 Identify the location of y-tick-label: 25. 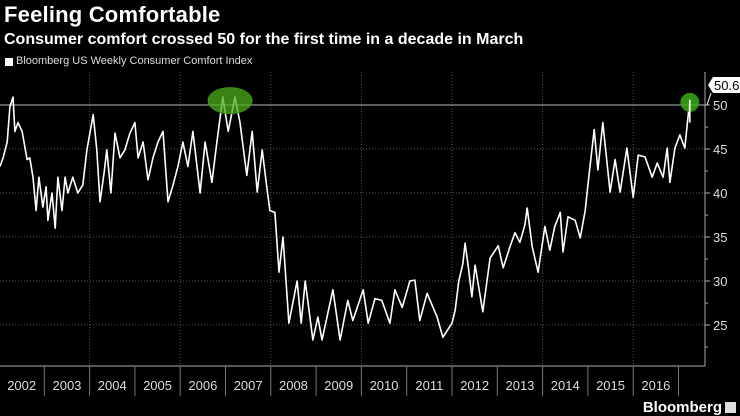
(720, 325).